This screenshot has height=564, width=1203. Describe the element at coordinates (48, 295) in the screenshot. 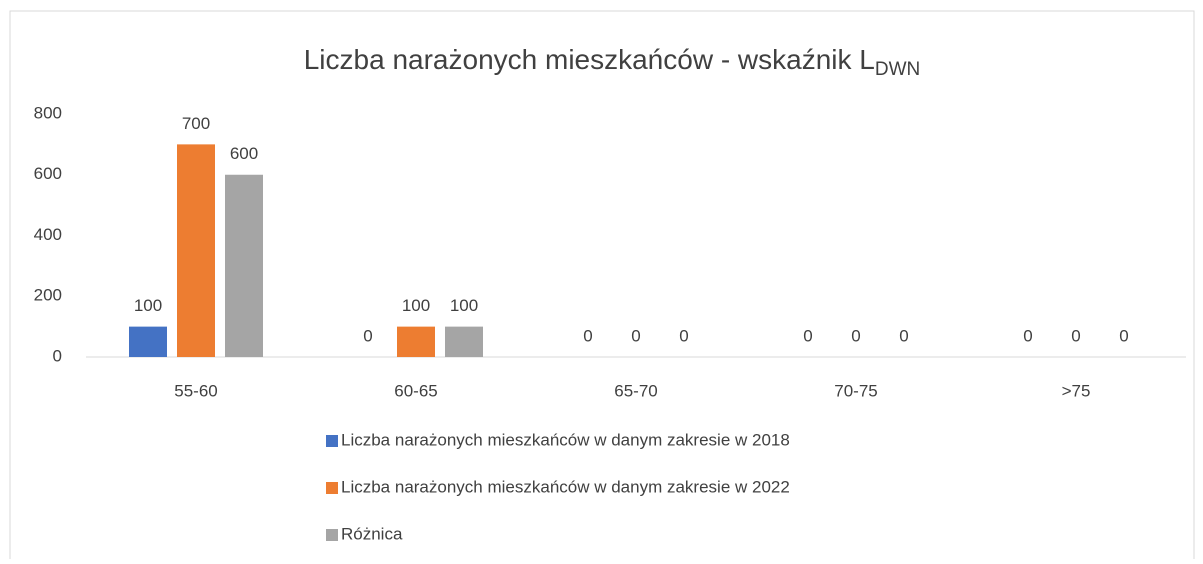

I see `y-tick-label: 200` at that location.